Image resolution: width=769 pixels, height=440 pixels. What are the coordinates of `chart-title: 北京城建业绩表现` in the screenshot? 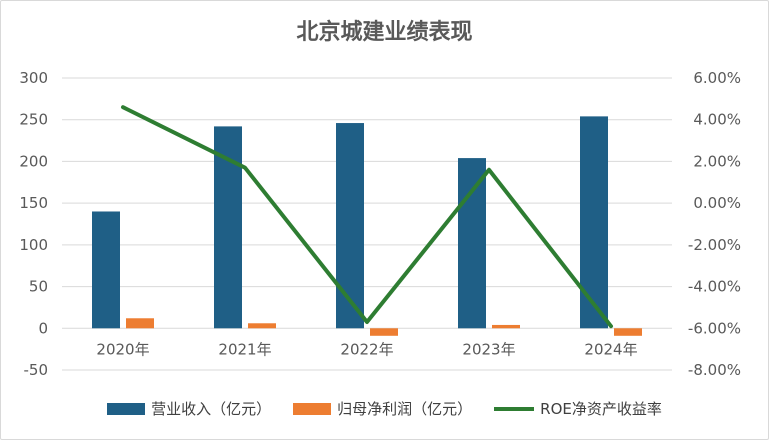 It's located at (384, 32).